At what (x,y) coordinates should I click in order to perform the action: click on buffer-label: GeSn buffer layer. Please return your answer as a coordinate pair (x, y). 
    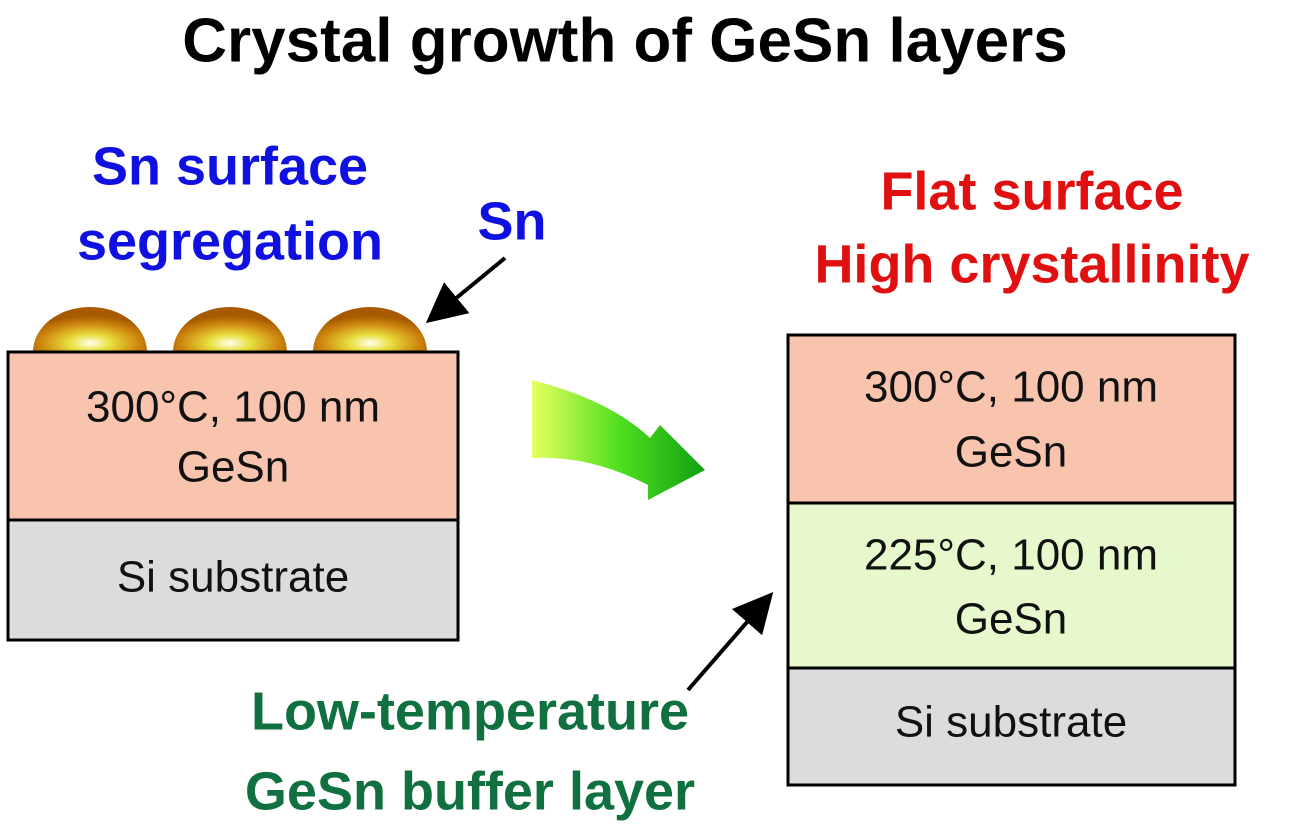
    Looking at the image, I should click on (470, 791).